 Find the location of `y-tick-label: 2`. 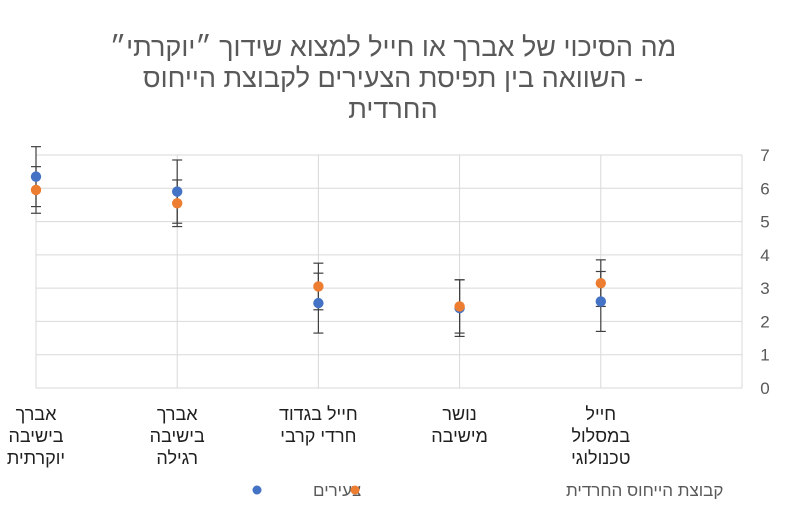

y-tick-label: 2 is located at coordinates (764, 321).